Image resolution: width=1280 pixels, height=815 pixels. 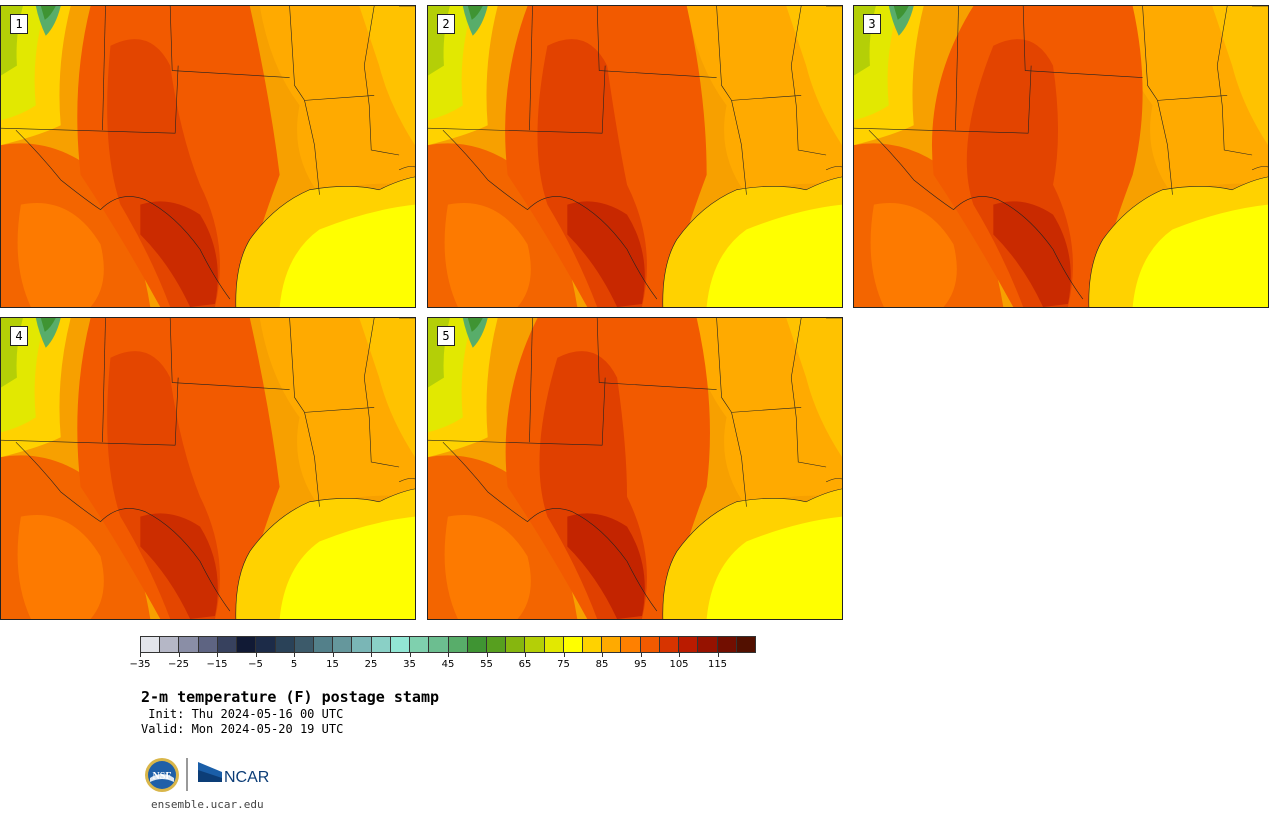 I want to click on panel-number-label: 1, so click(x=19, y=24).